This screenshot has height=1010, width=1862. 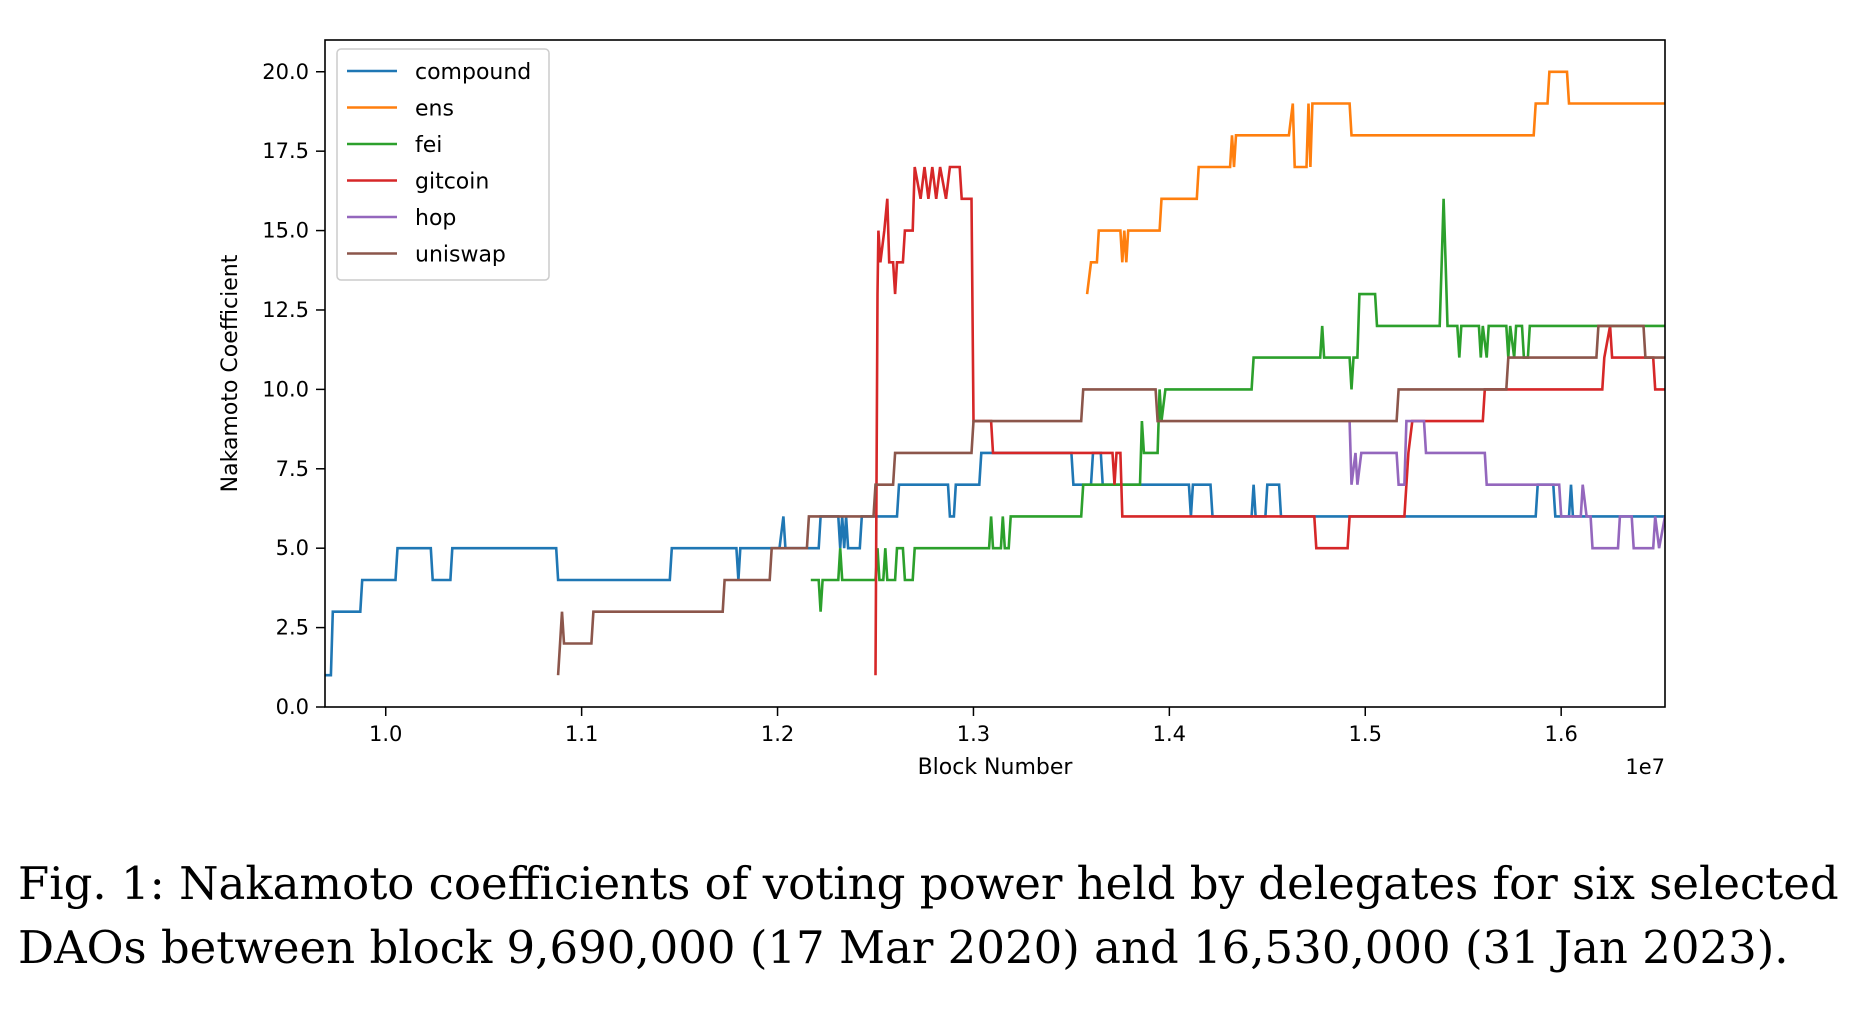 I want to click on y-tick-label: 10.0, so click(x=285, y=389).